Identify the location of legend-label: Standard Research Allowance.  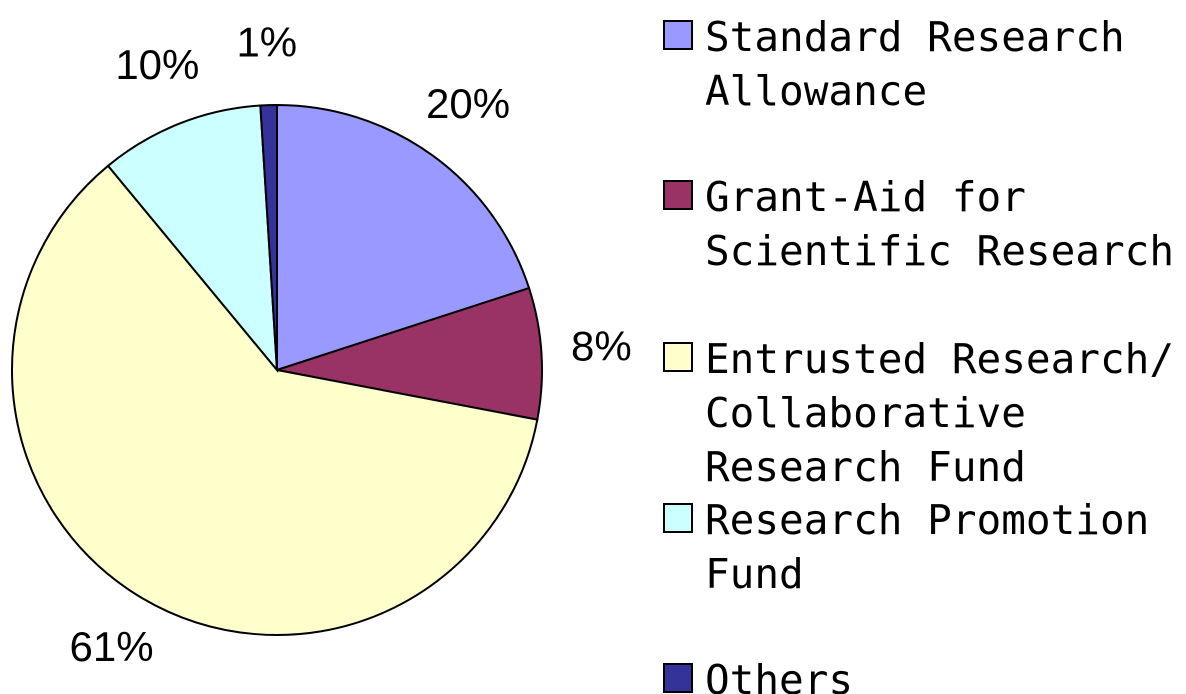
(915, 64).